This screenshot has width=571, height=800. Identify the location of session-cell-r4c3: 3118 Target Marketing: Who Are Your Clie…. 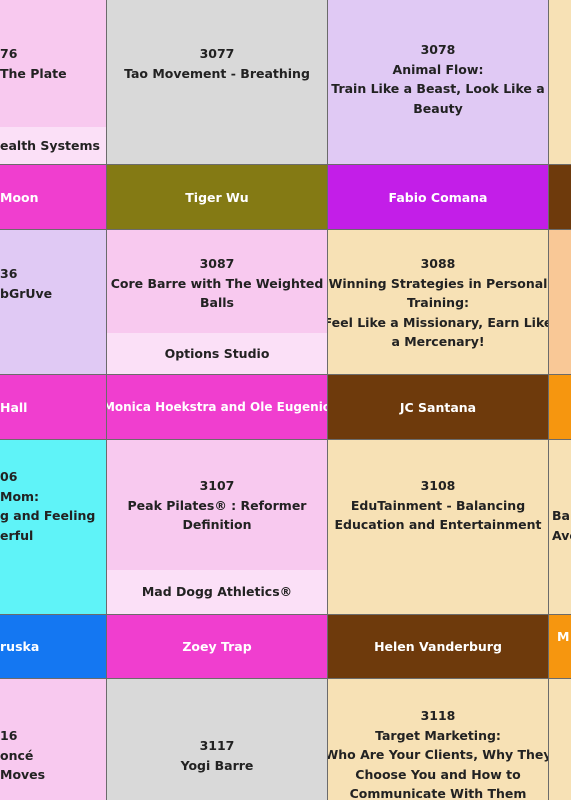
(438, 739).